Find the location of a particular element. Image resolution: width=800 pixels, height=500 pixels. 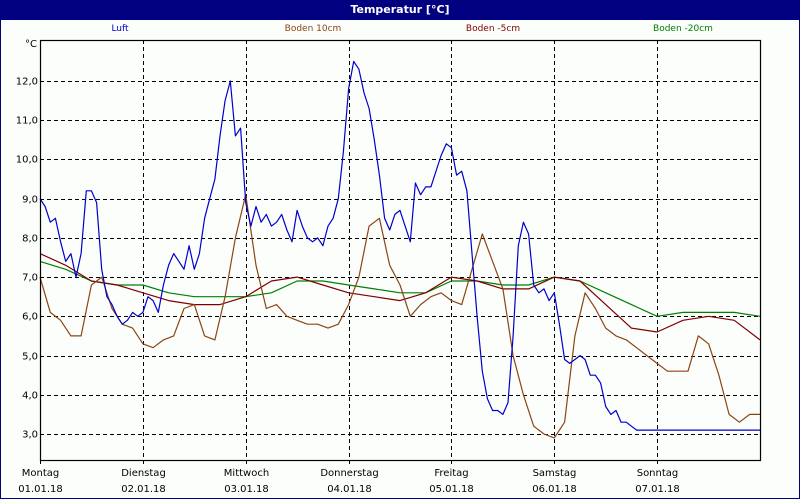

y-tick-label: 3,0 is located at coordinates (30, 434).